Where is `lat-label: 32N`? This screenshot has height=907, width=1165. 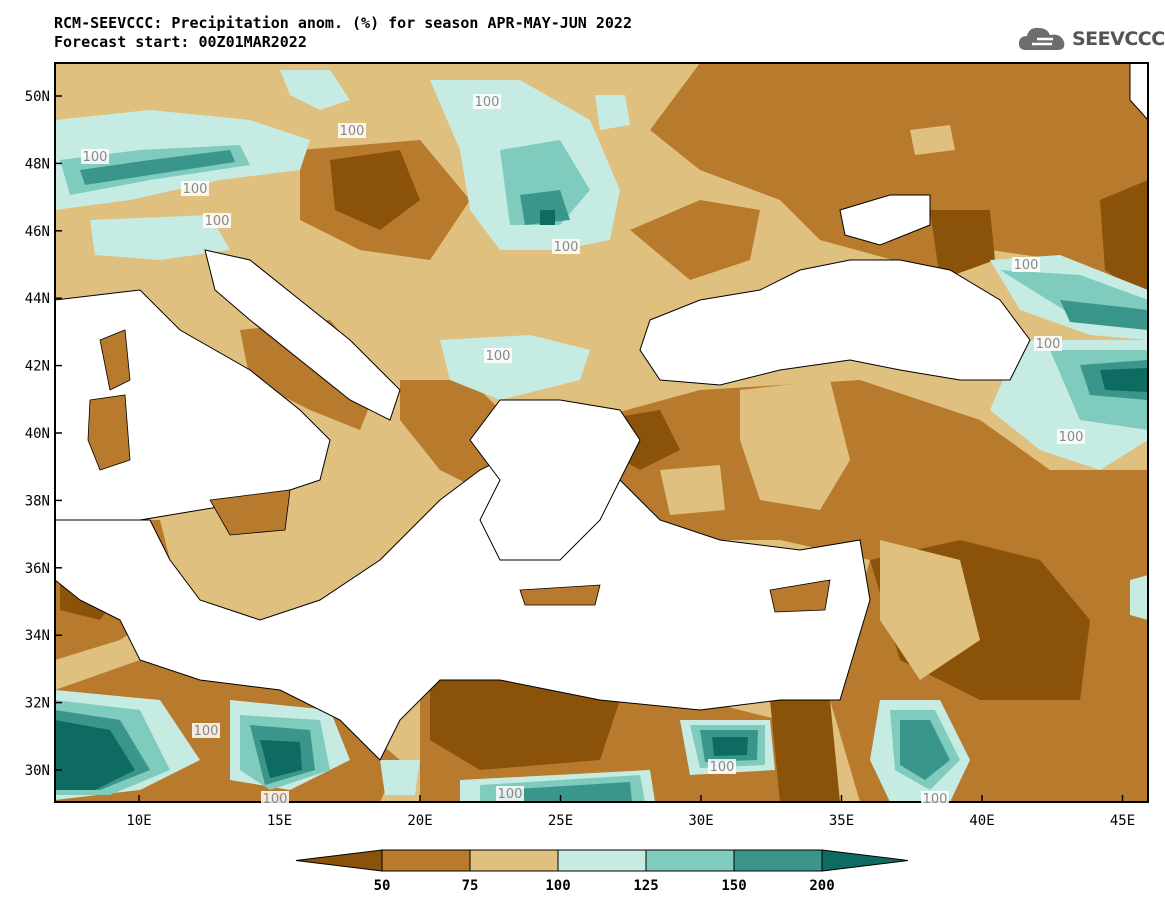
lat-label: 32N is located at coordinates (37, 704).